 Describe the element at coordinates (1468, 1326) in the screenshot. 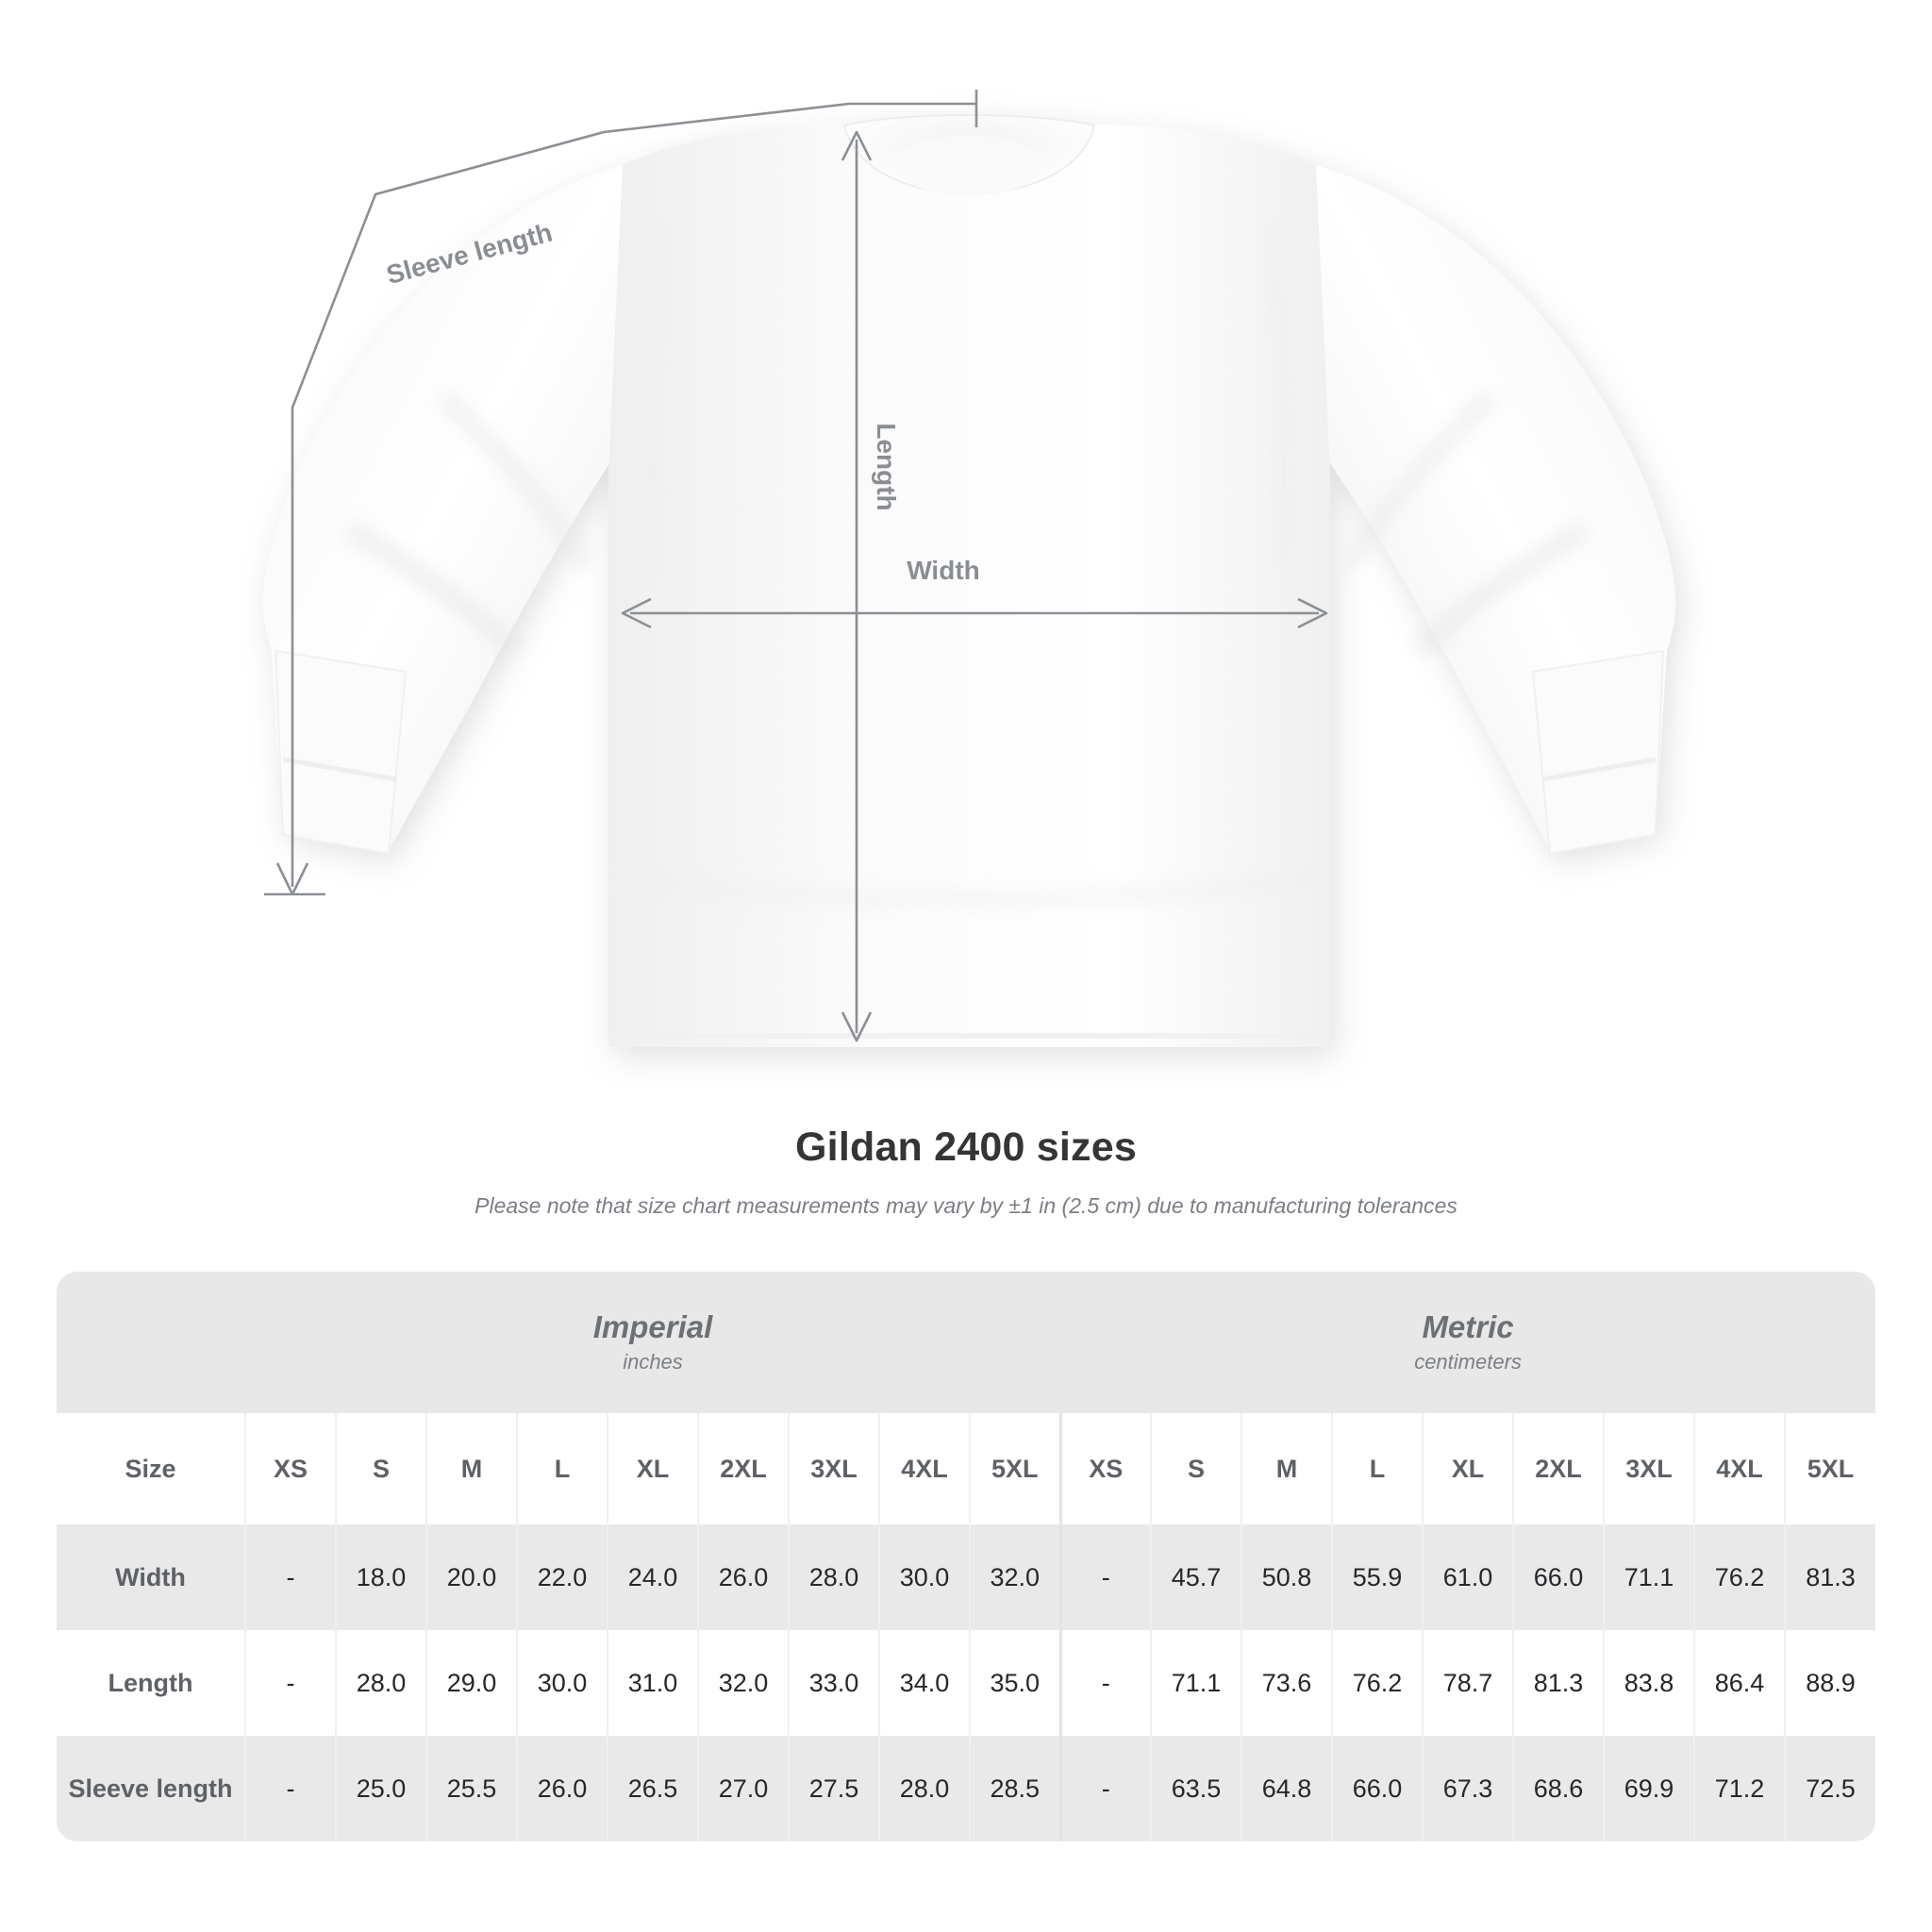

I see `unit-name: Metric` at that location.